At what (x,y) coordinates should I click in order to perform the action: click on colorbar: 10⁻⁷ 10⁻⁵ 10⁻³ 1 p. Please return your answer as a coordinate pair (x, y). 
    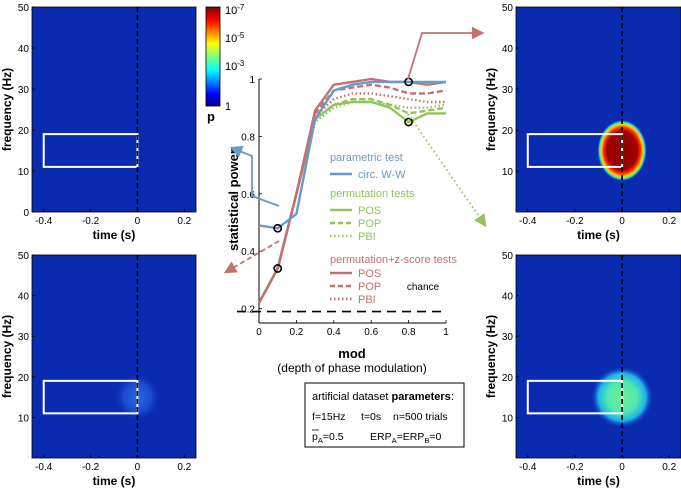
    Looking at the image, I should click on (225, 63).